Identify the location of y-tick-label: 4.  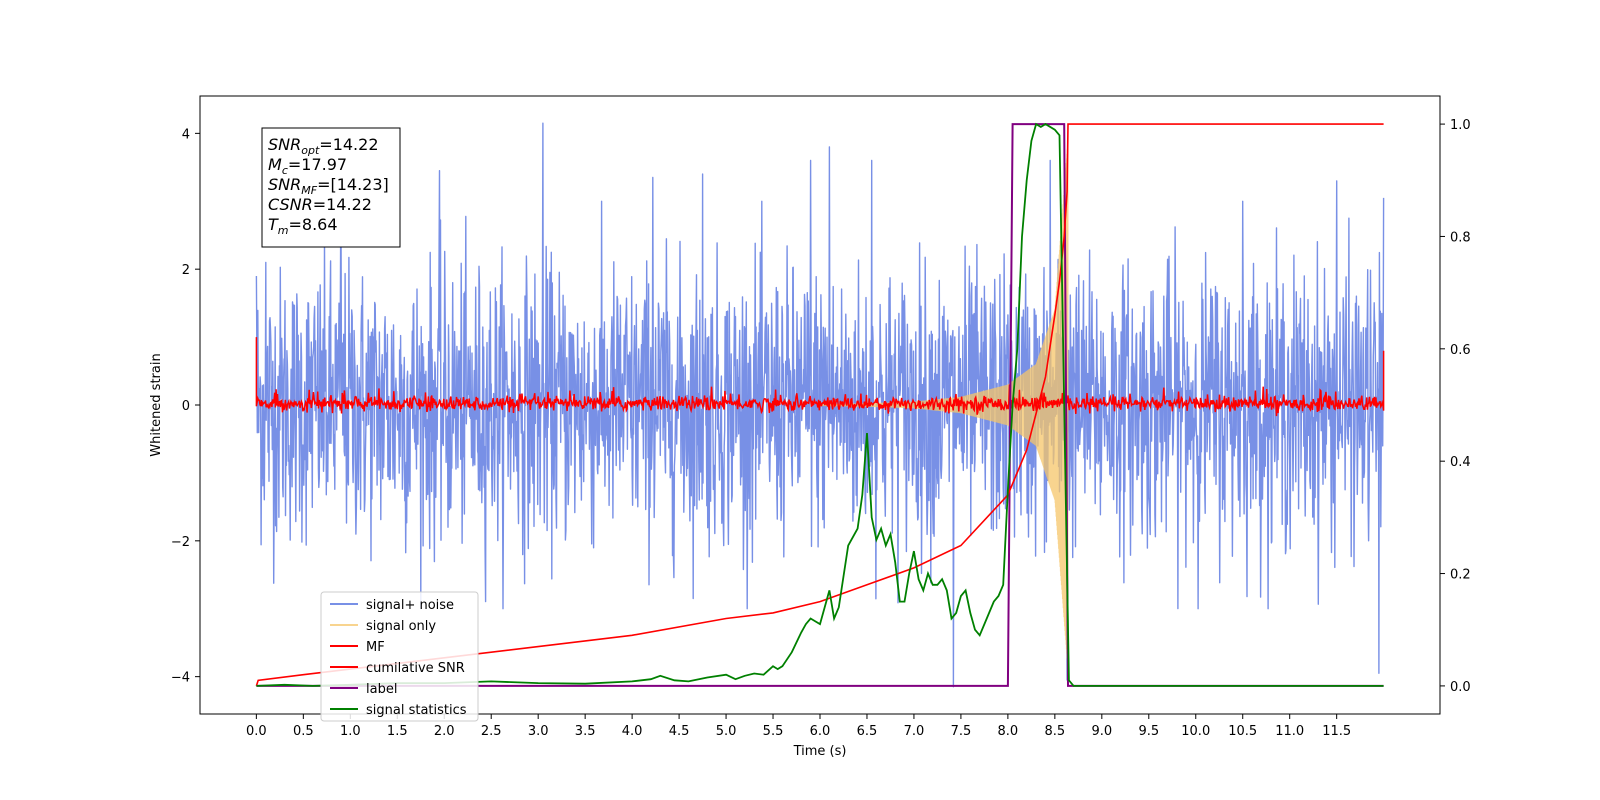
(186, 134).